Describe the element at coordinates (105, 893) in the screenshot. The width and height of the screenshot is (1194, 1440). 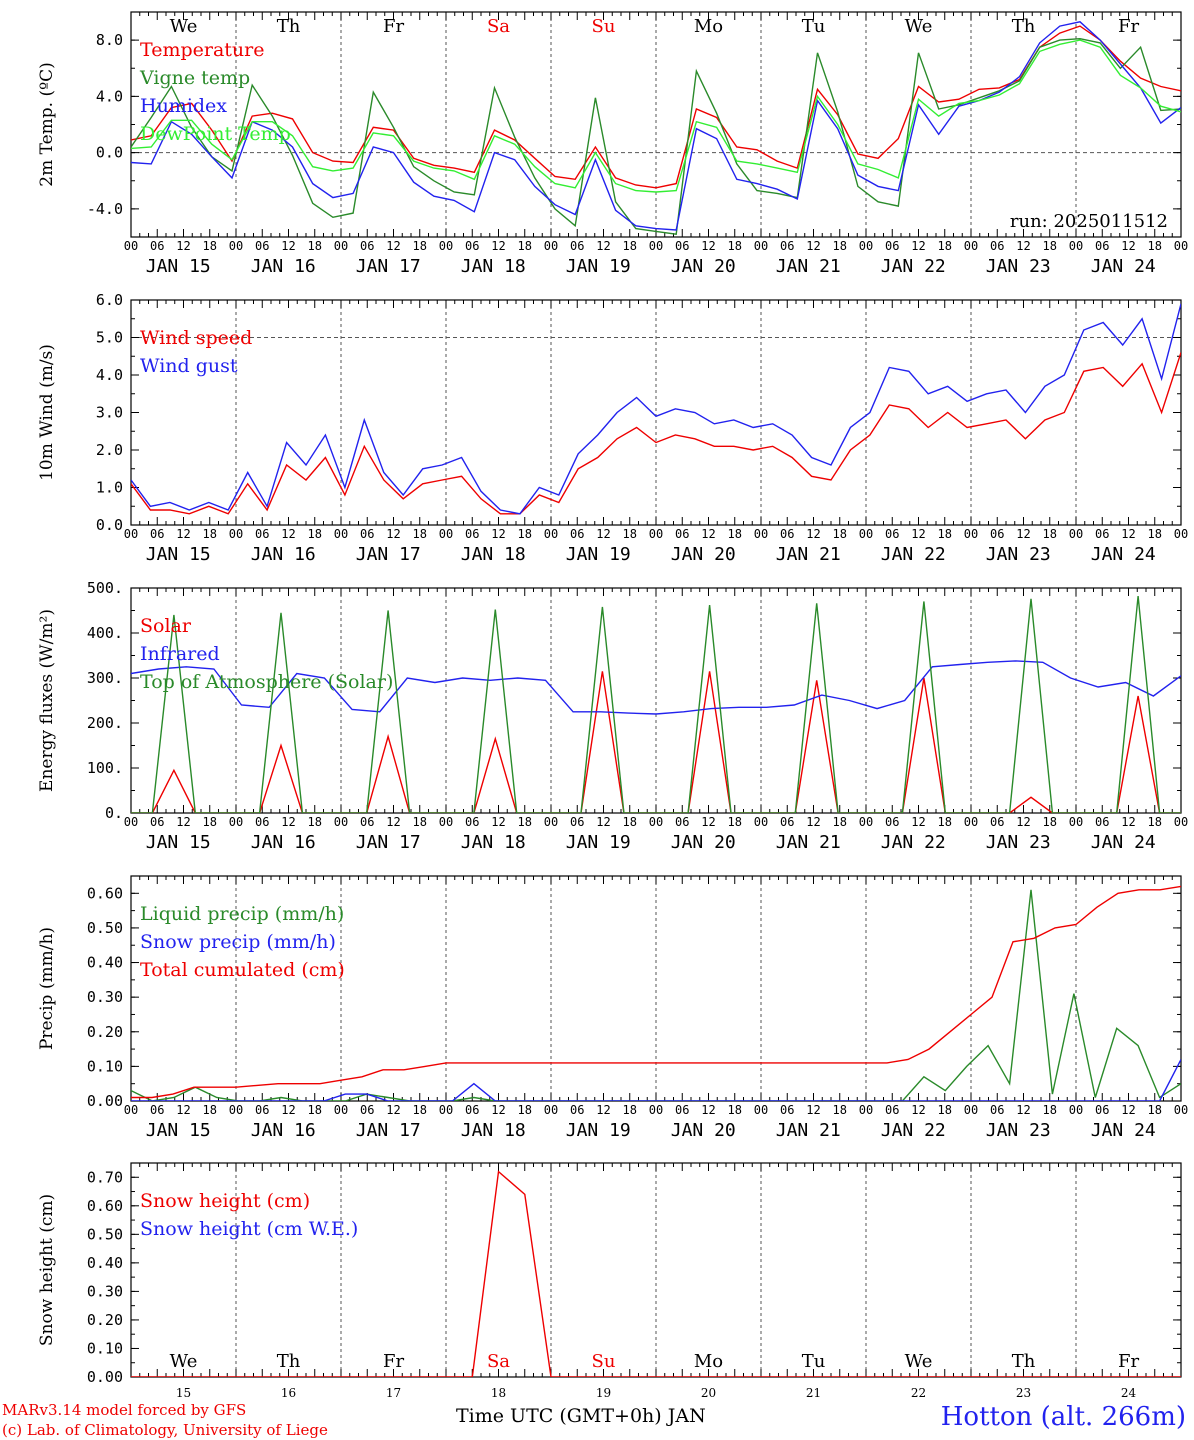
I see `y-tick-label: 0.60` at that location.